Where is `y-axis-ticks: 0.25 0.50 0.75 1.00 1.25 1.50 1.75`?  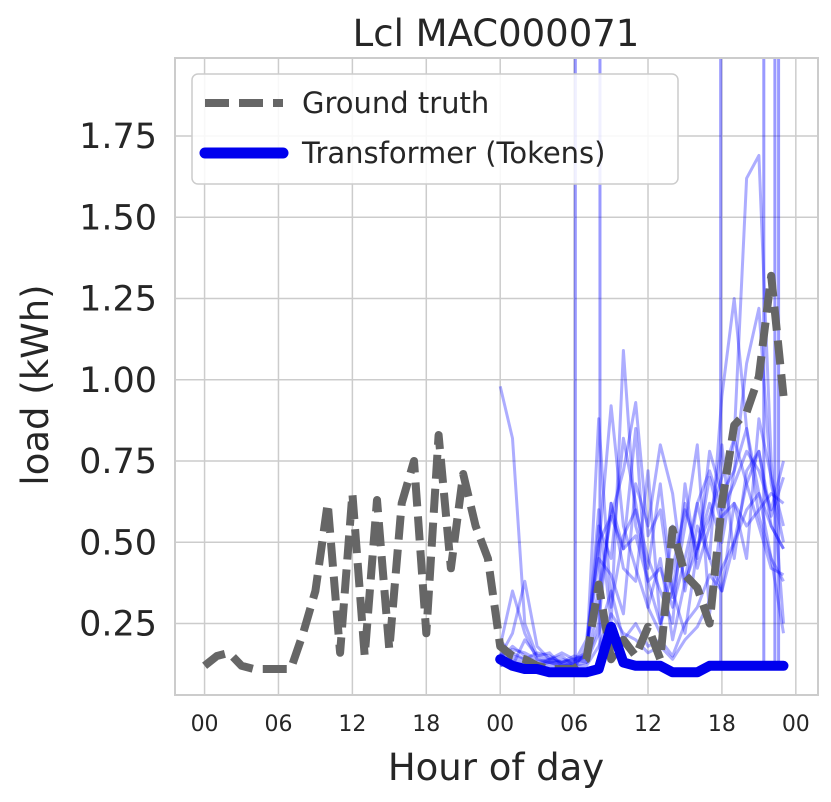 y-axis-ticks: 0.25 0.50 0.75 1.00 1.25 1.50 1.75 is located at coordinates (118, 381).